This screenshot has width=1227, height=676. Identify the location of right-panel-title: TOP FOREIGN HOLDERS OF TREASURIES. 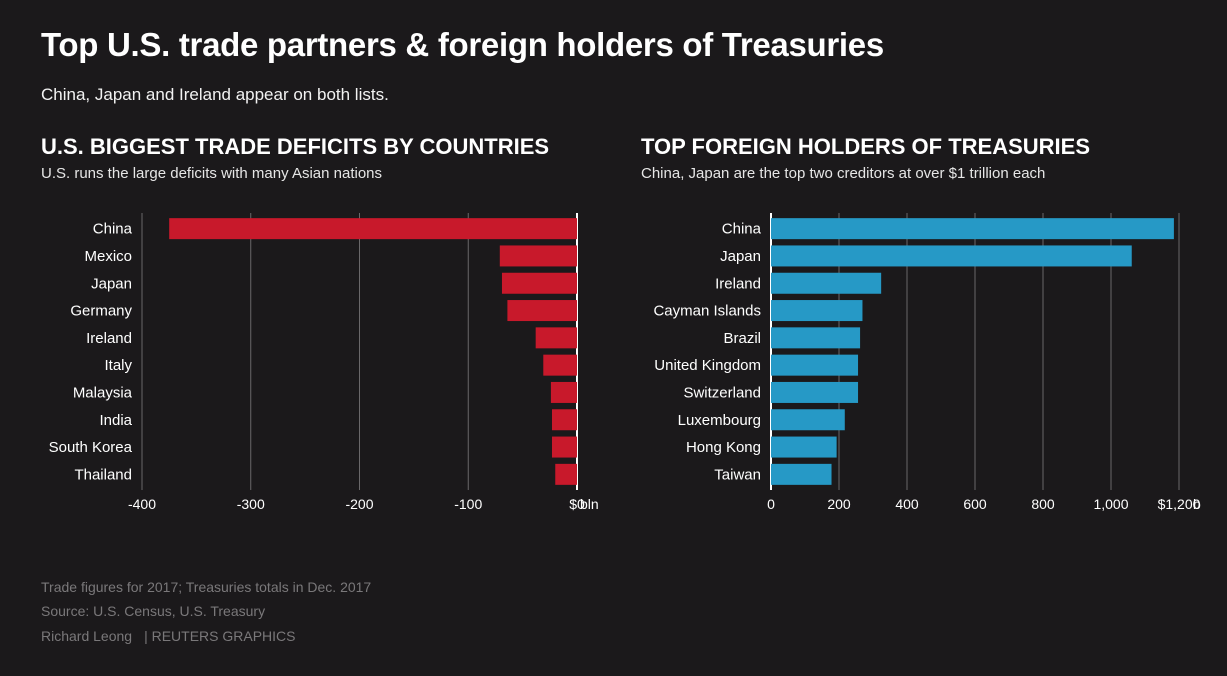
(866, 146).